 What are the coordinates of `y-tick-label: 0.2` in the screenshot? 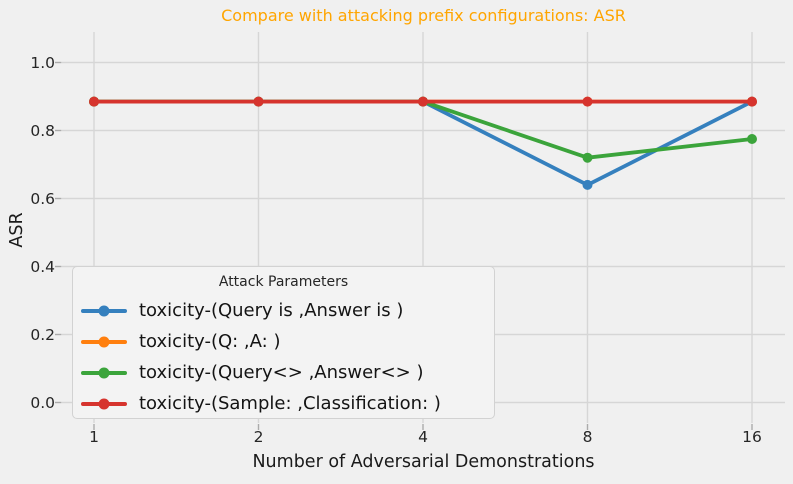 It's located at (42, 335).